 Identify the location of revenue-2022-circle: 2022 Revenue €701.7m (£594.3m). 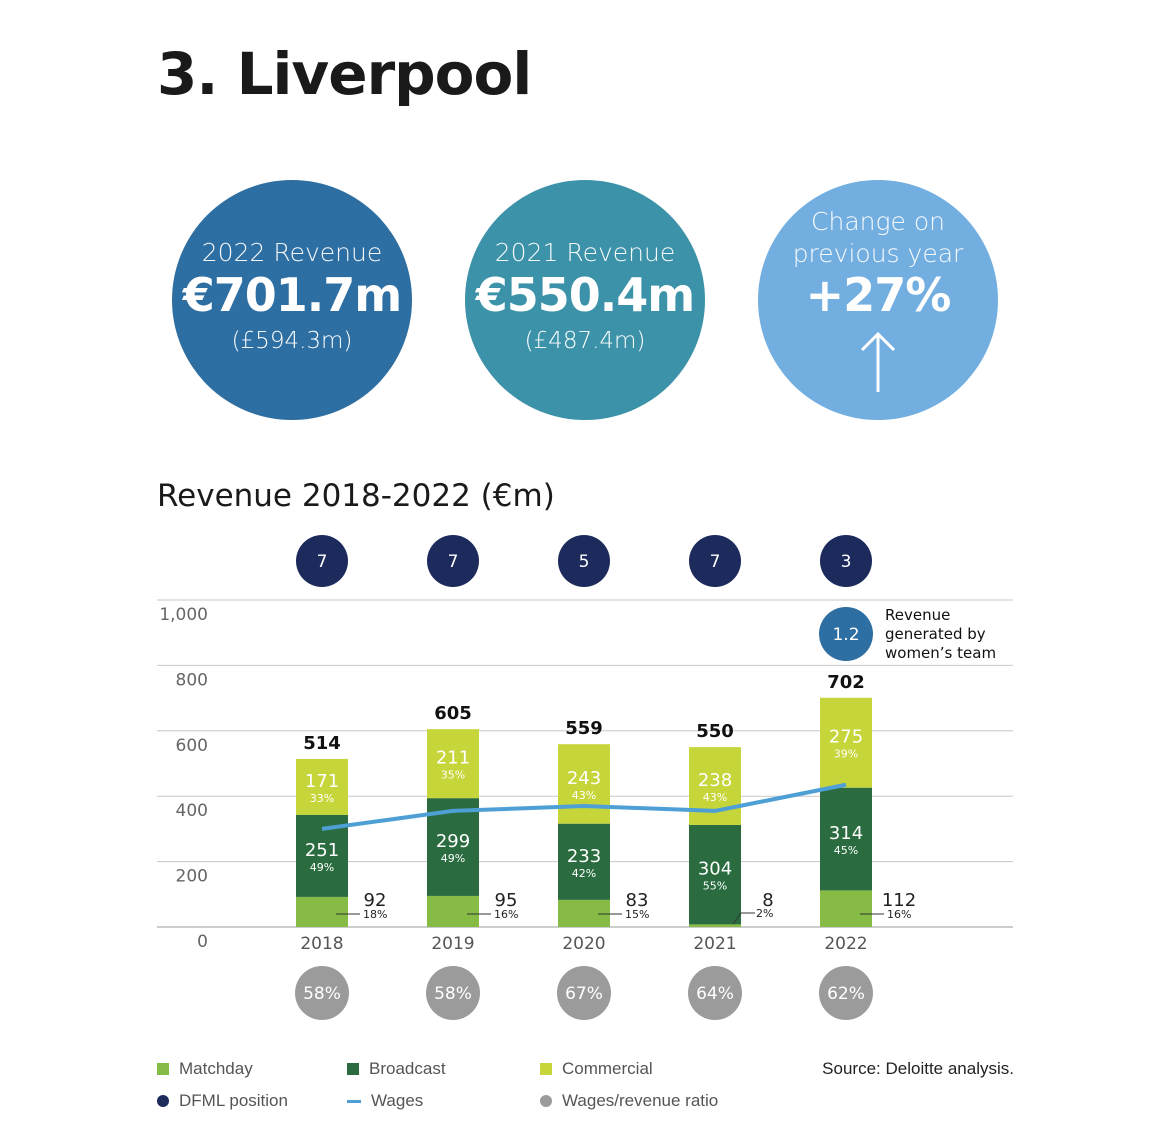
(292, 300).